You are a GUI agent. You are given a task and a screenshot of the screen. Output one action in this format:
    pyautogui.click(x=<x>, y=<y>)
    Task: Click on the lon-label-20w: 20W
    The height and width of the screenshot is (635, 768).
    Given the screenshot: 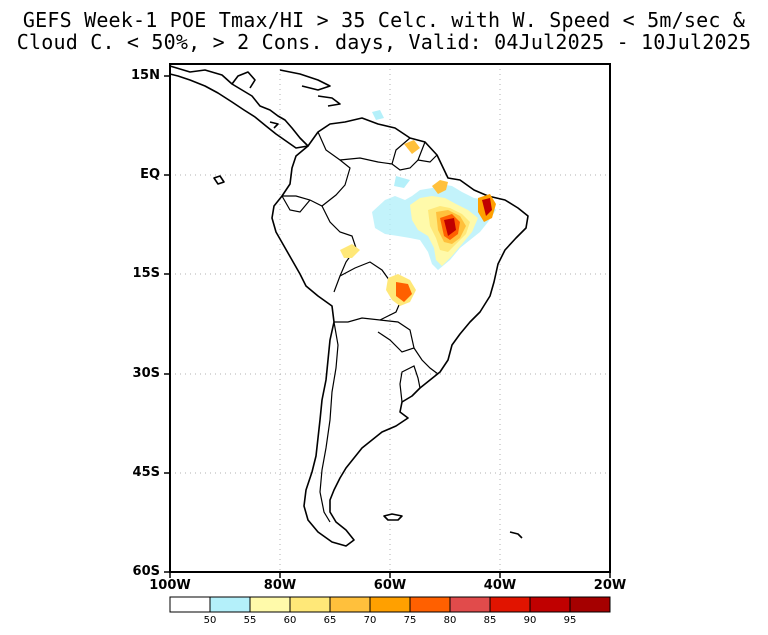 What is the action you would take?
    pyautogui.click(x=610, y=585)
    